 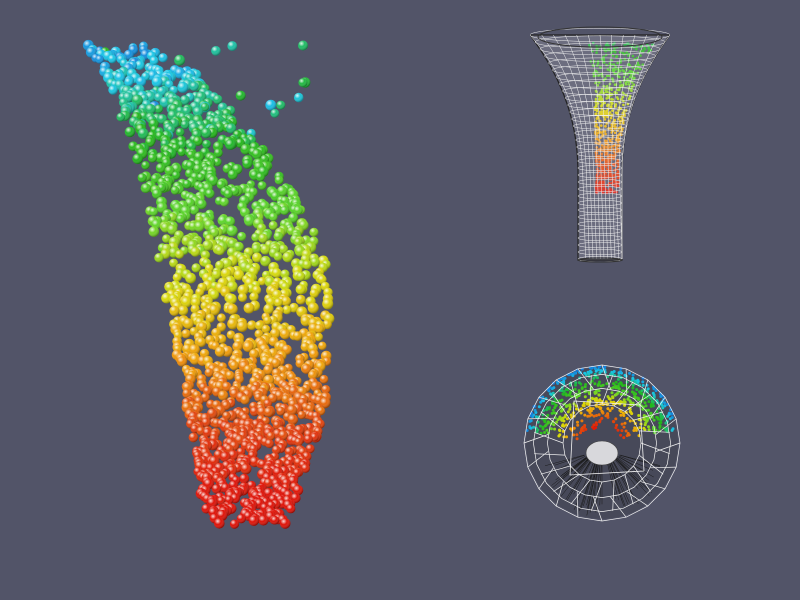 What do you see at coordinates (602, 441) in the screenshot?
I see `top-mesh-view` at bounding box center [602, 441].